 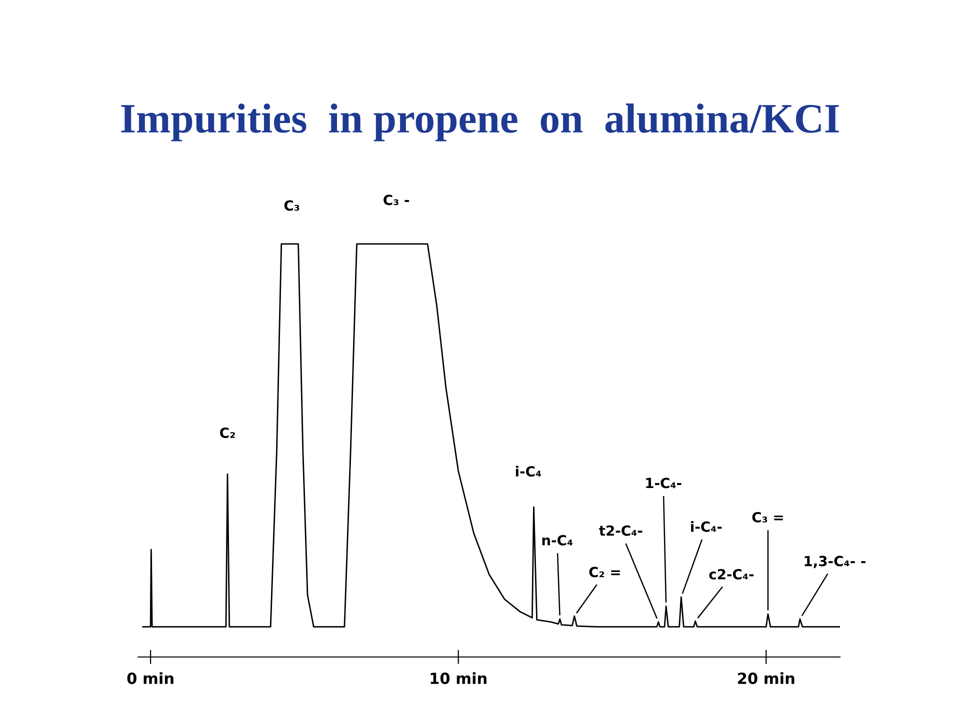 I want to click on annotation: C₃, so click(x=292, y=205).